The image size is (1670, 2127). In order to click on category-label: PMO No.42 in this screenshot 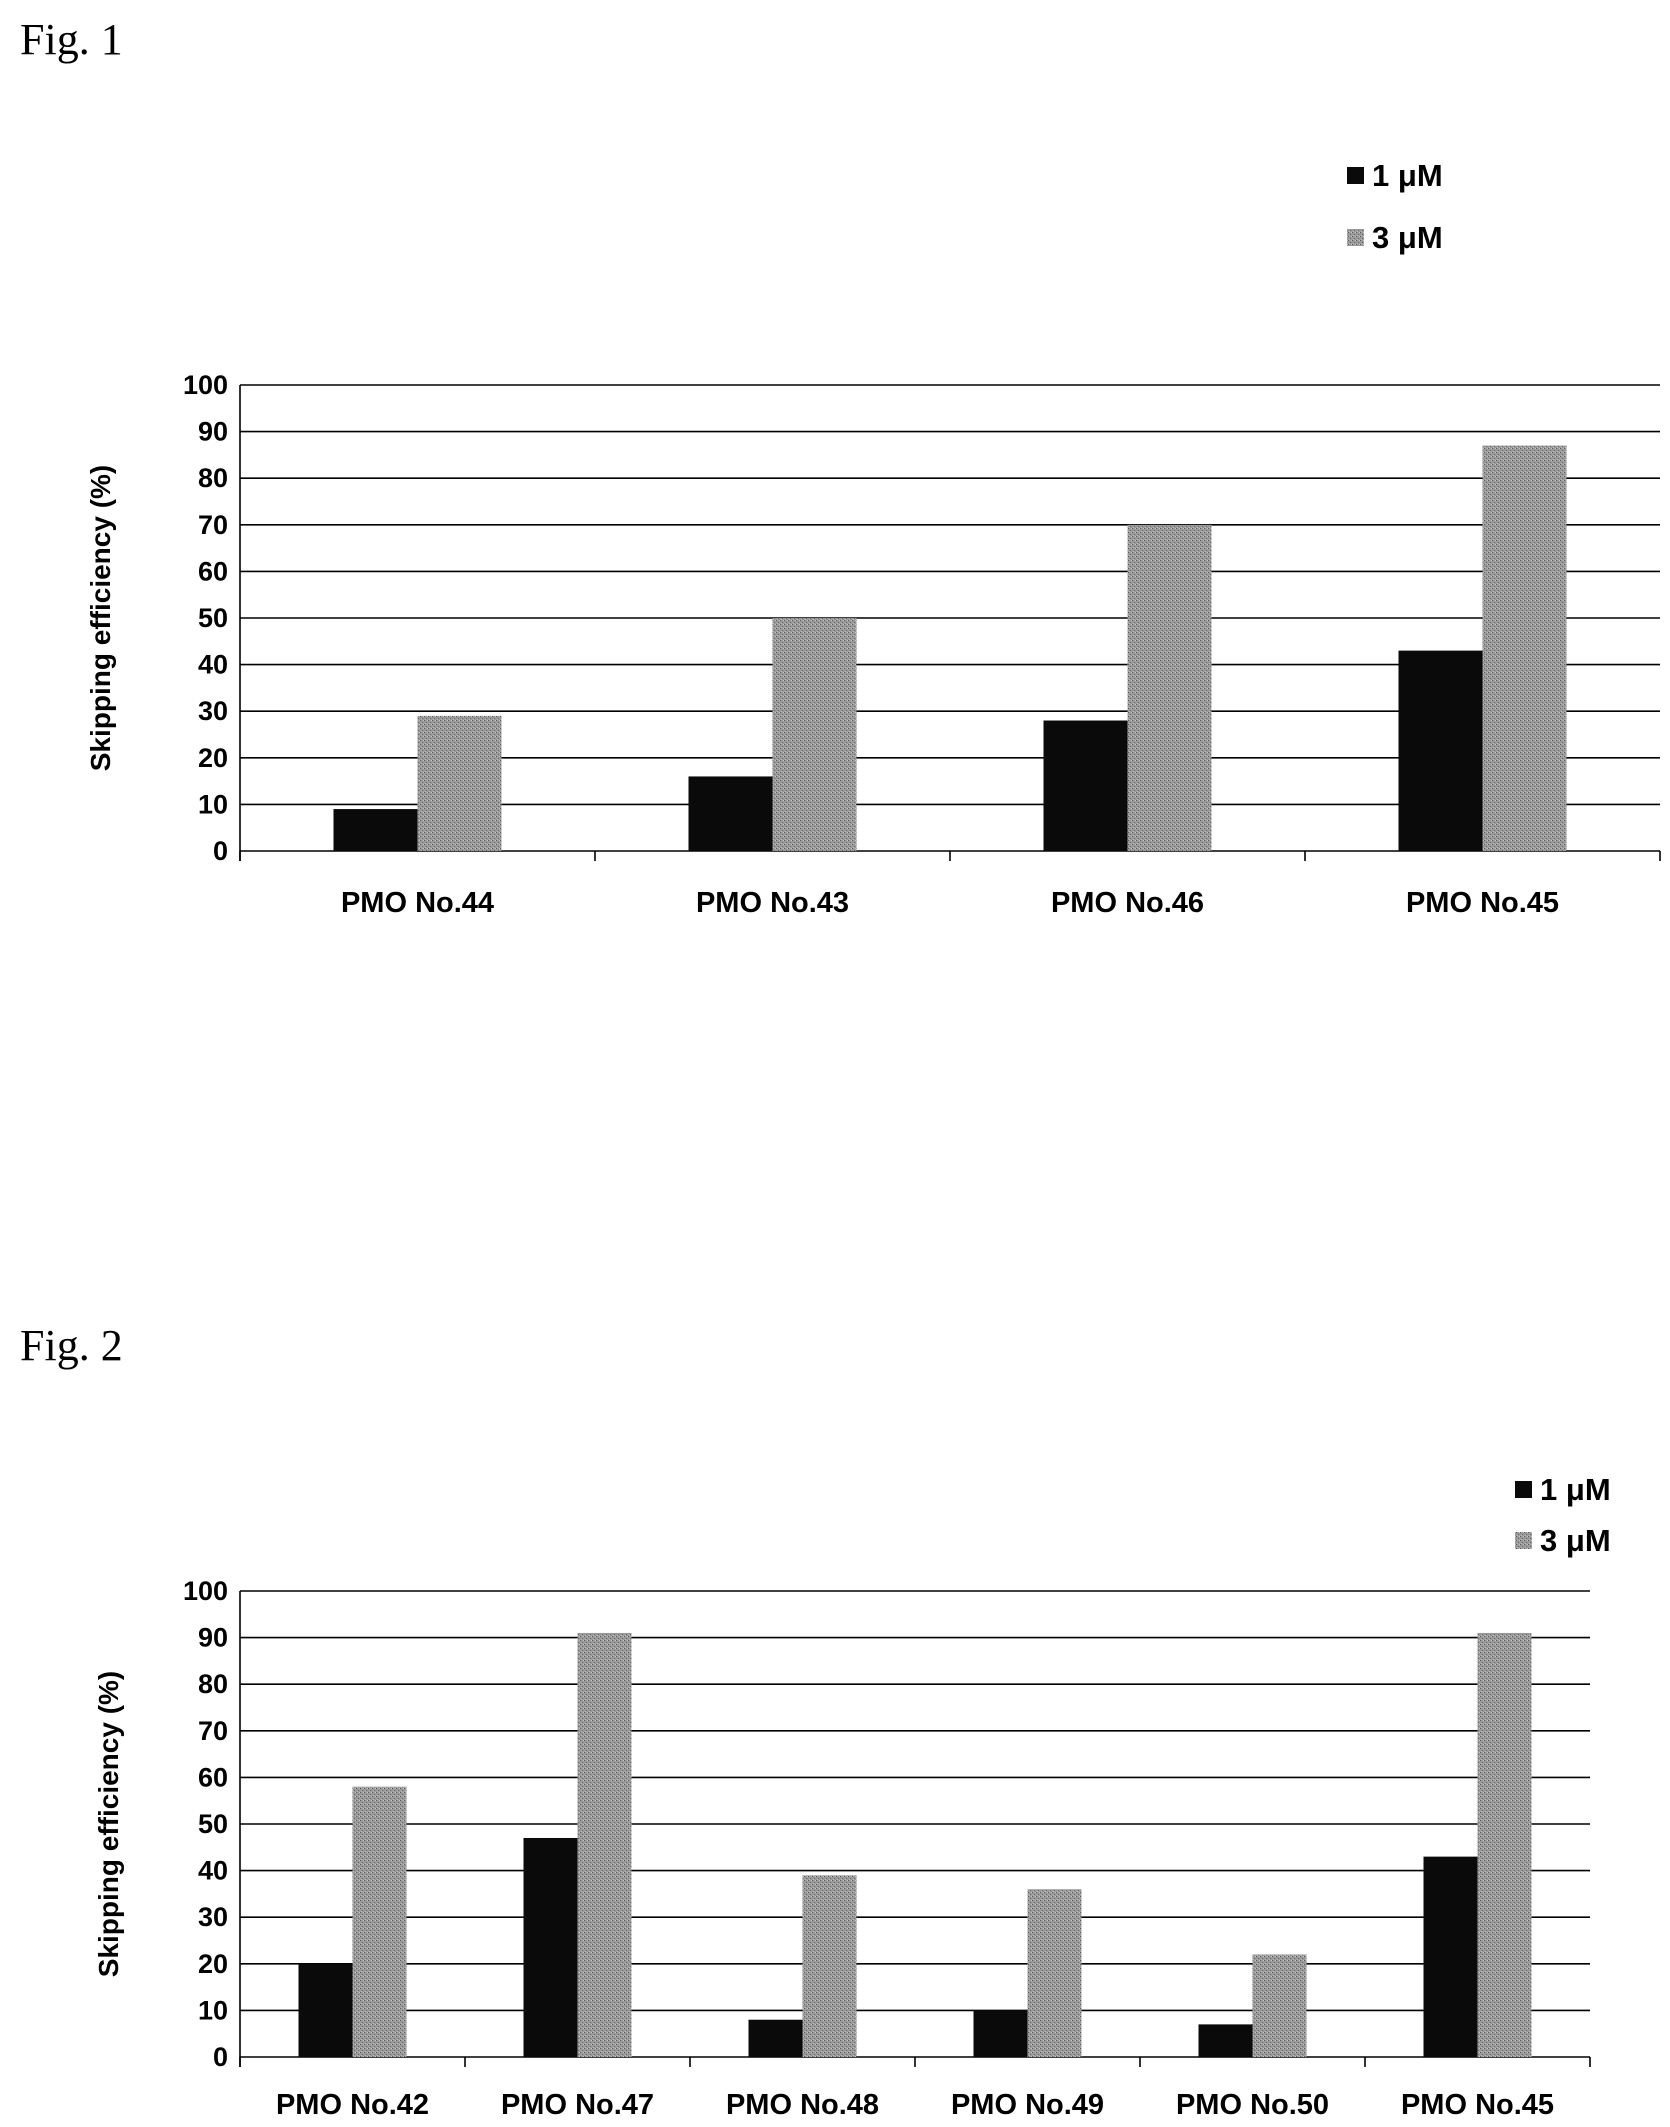, I will do `click(352, 2105)`.